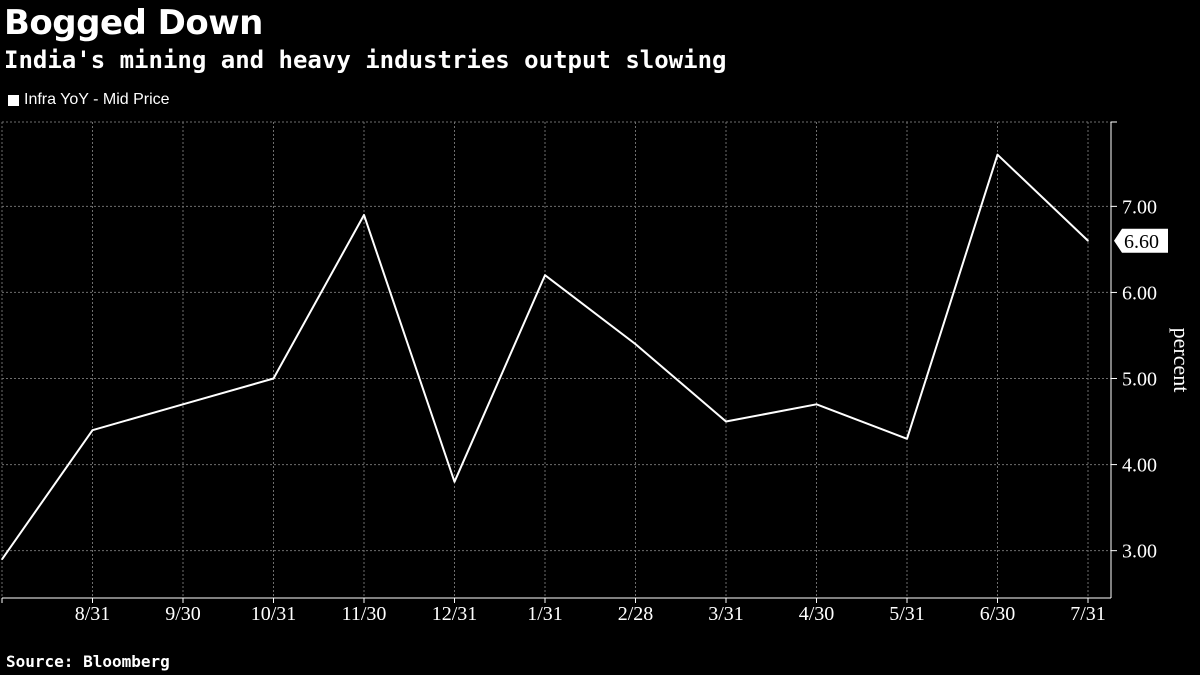 Image resolution: width=1200 pixels, height=675 pixels. What do you see at coordinates (274, 614) in the screenshot?
I see `x-tick-label: 10/31` at bounding box center [274, 614].